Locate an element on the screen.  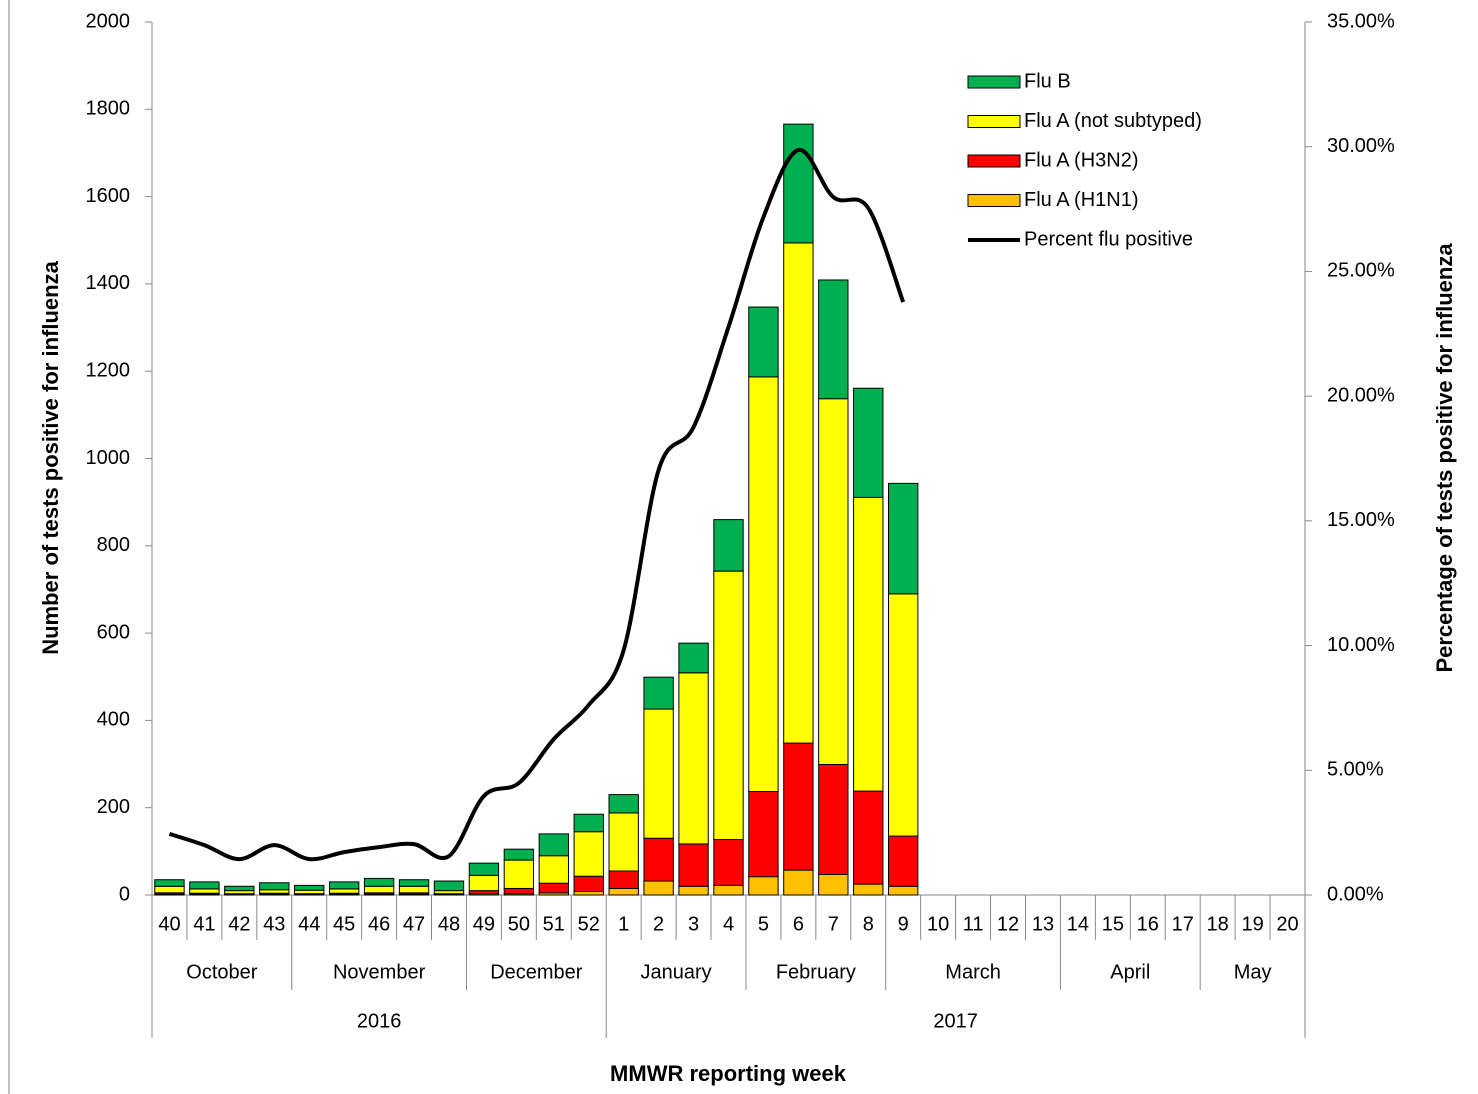
y-tick-label: 1200 is located at coordinates (108, 370).